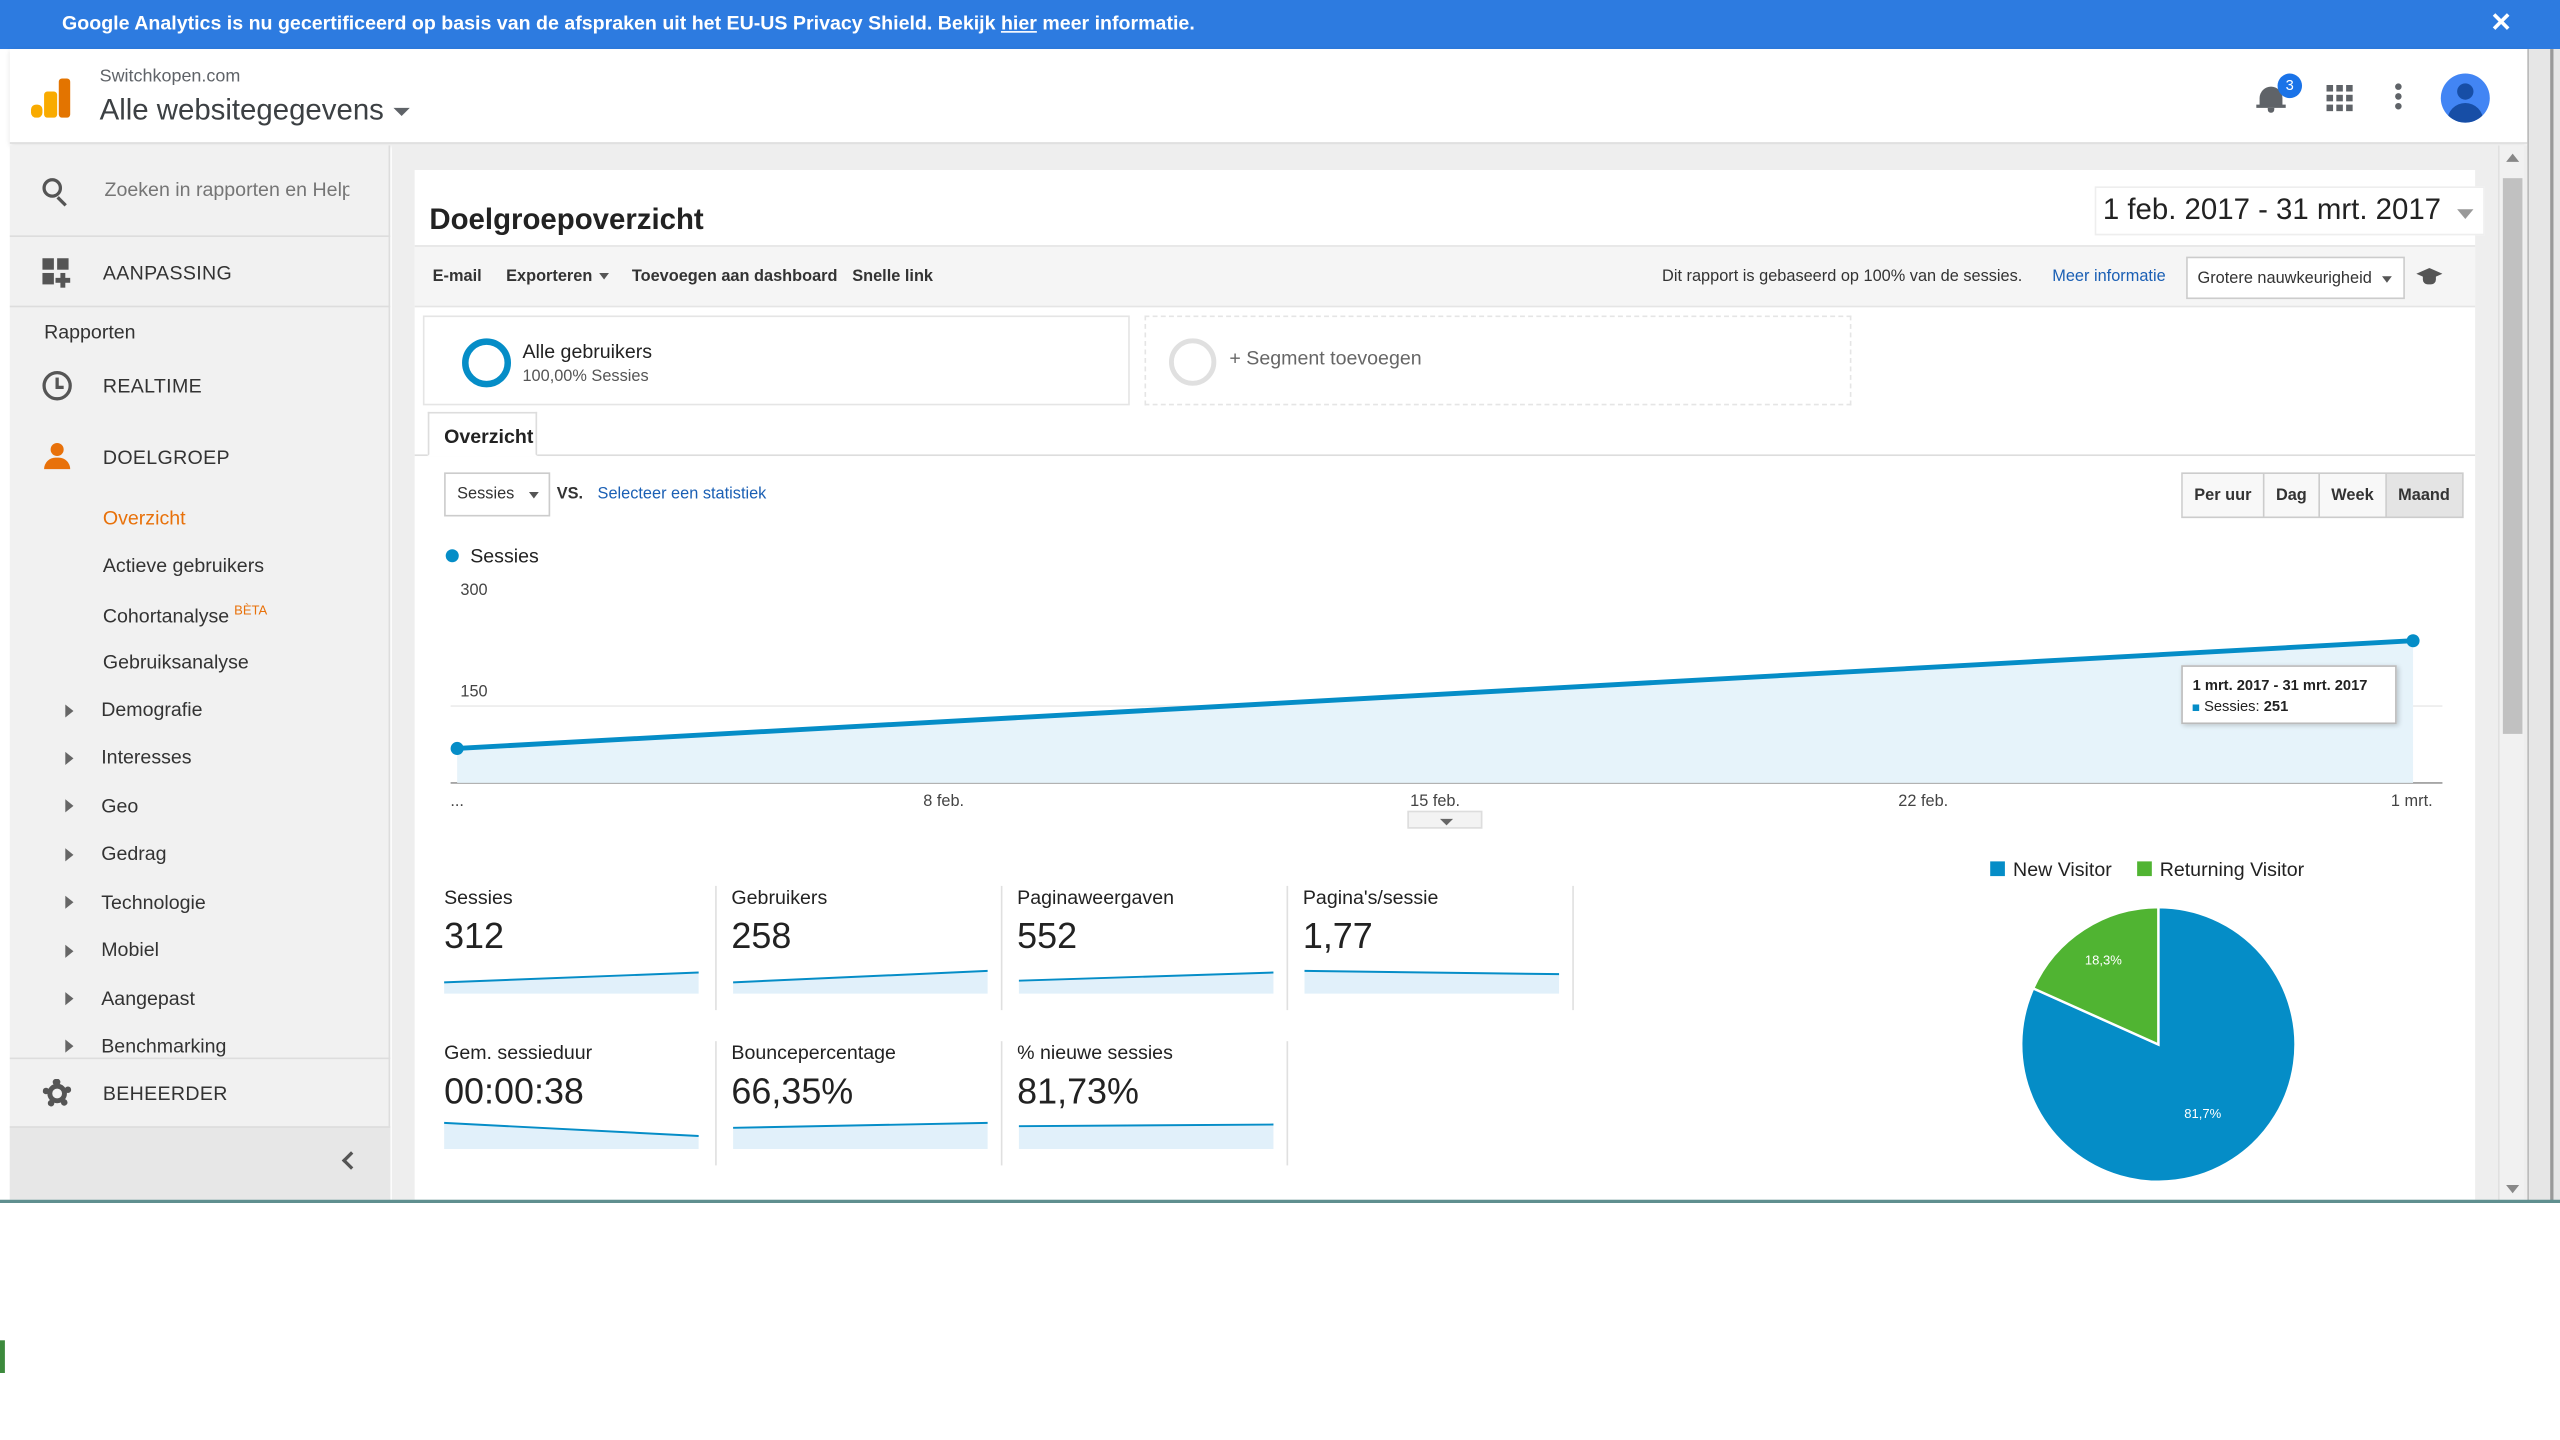 This screenshot has width=2560, height=1440. What do you see at coordinates (200, 1093) in the screenshot?
I see `sidebar-item-admin: BEHEERDER` at bounding box center [200, 1093].